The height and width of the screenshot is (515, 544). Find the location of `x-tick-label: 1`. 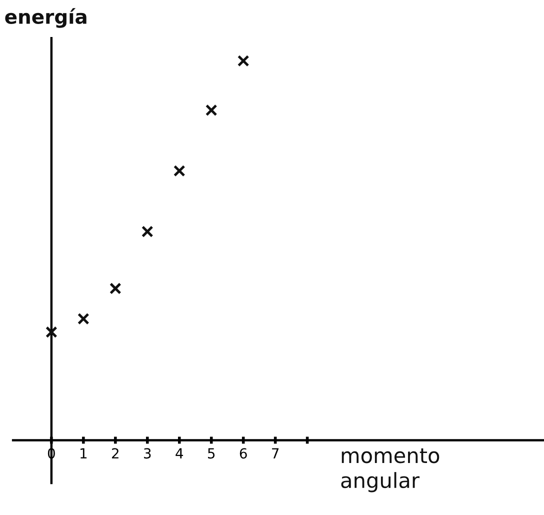

x-tick-label: 1 is located at coordinates (83, 453).